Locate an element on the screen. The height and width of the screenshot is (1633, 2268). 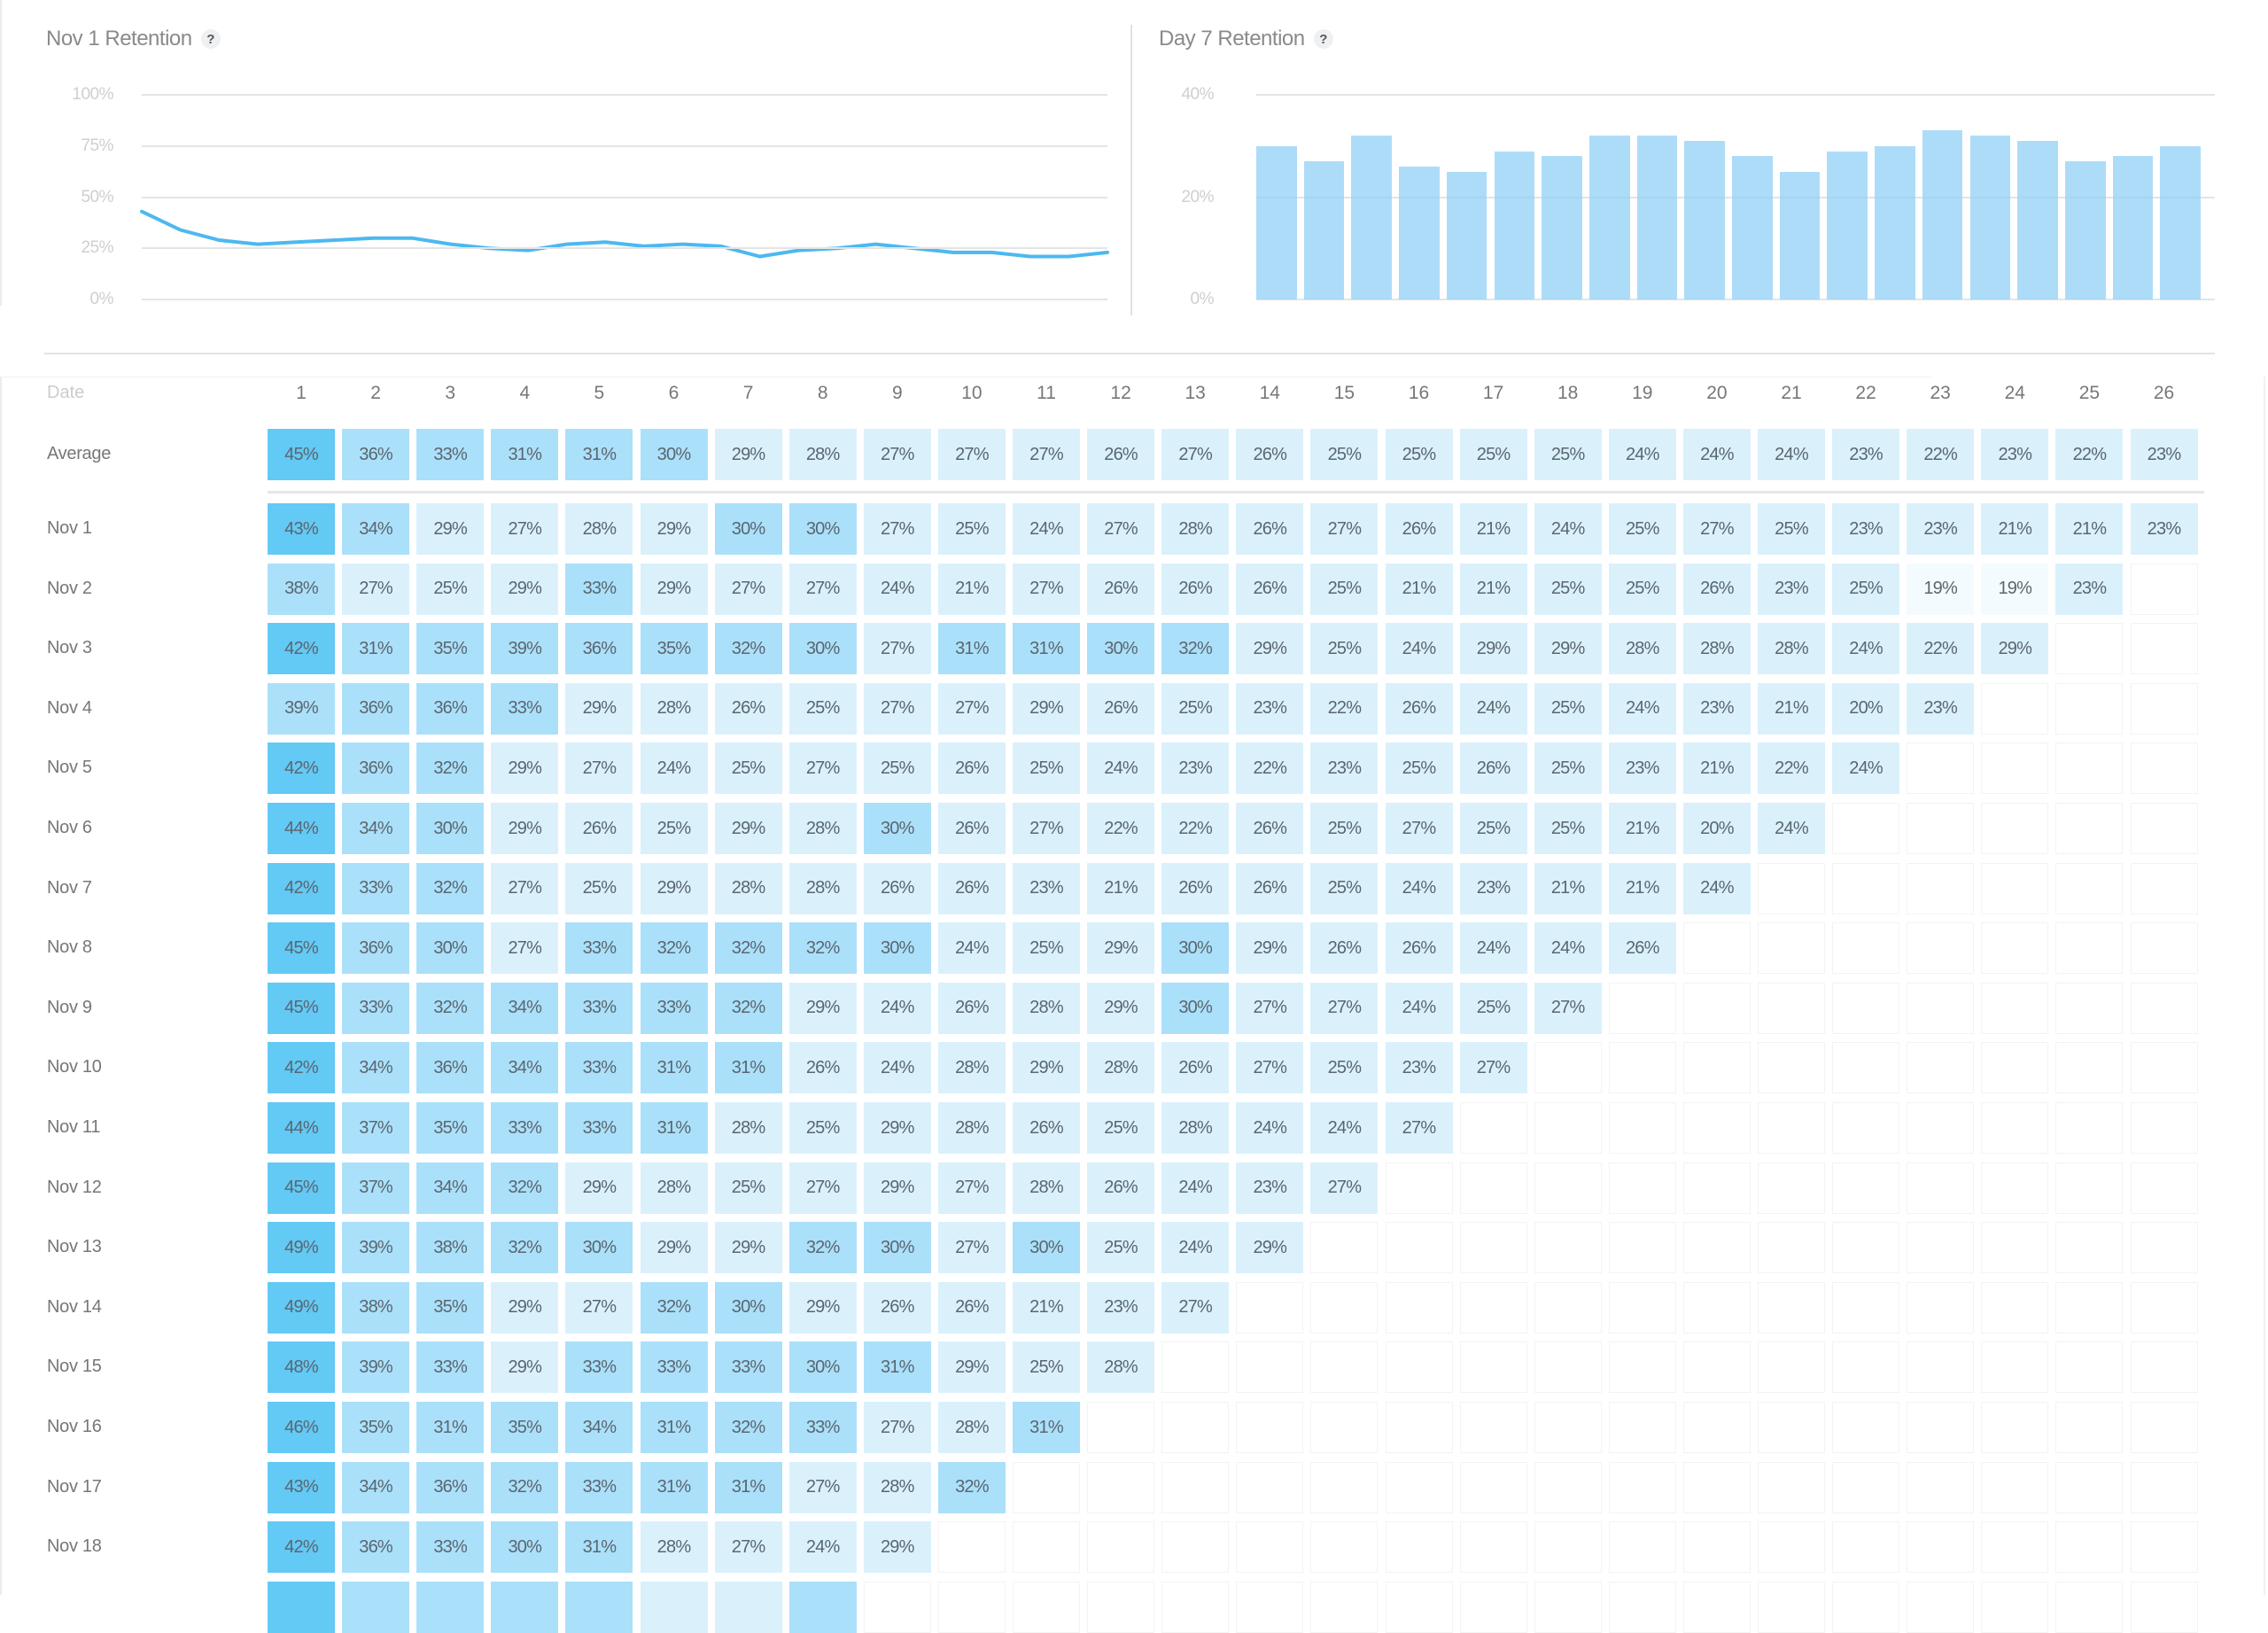
help-icon: ? is located at coordinates (210, 39).